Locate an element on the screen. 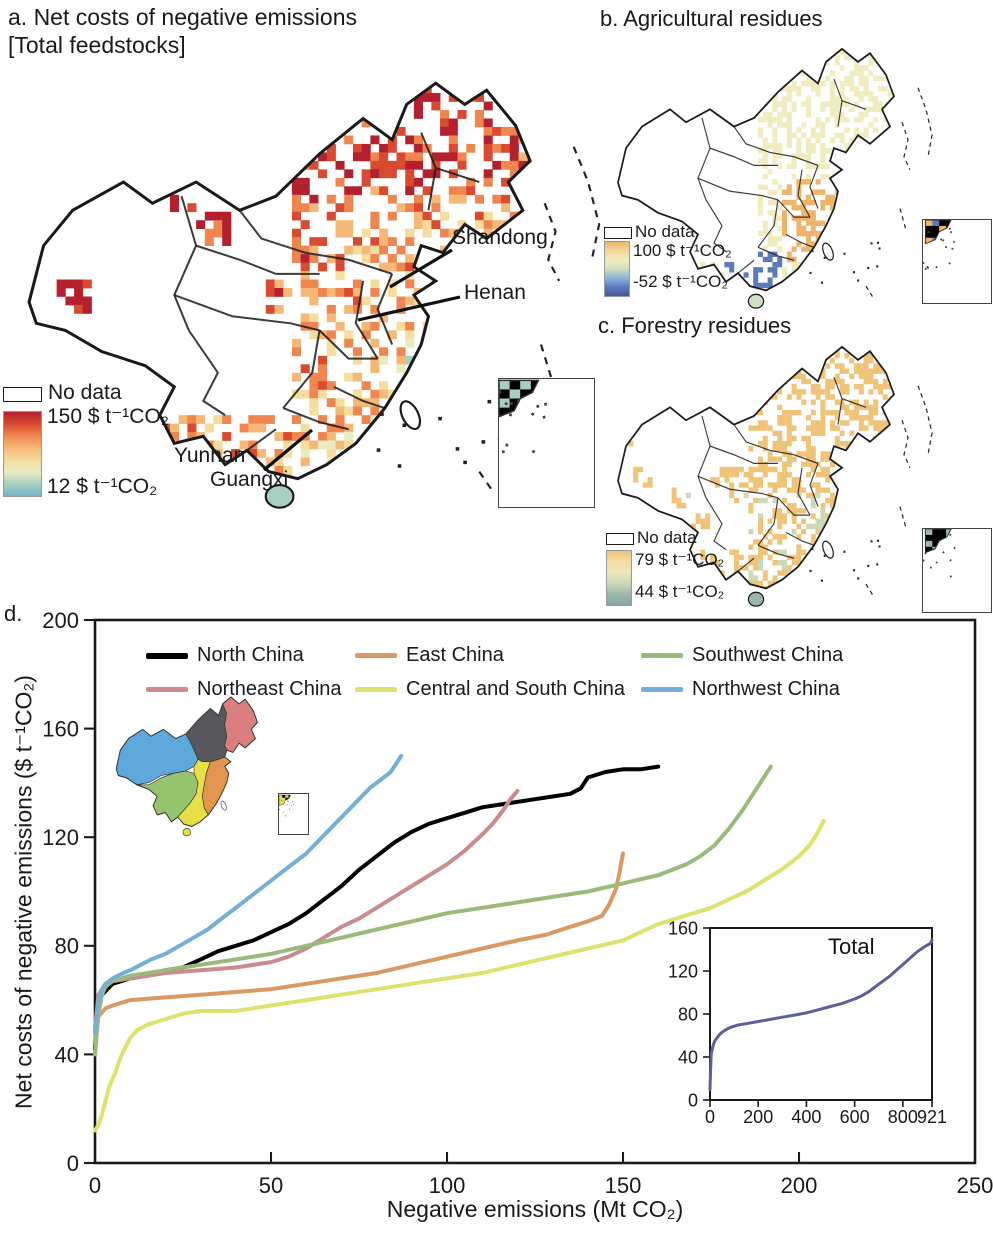 The height and width of the screenshot is (1239, 993). legend-item-northwest-china: Northwest China is located at coordinates (740, 689).